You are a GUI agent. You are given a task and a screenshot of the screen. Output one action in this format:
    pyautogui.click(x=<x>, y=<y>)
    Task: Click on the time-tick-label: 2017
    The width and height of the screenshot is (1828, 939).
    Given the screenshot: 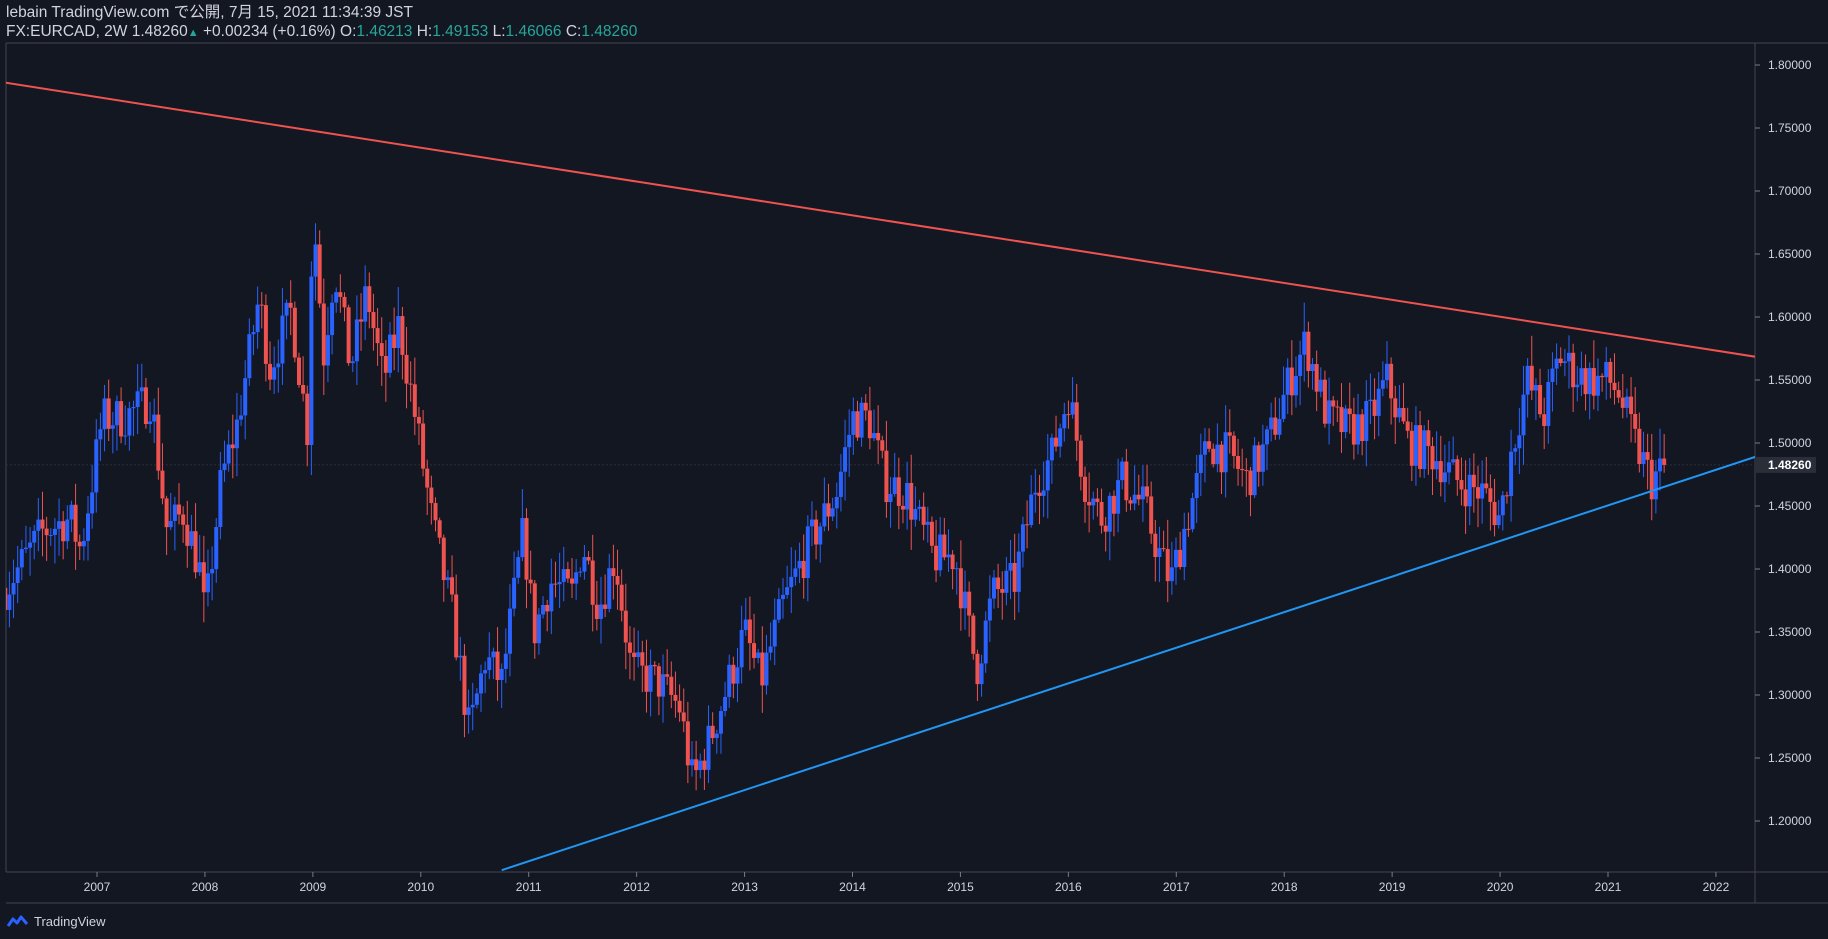 What is the action you would take?
    pyautogui.click(x=1176, y=887)
    